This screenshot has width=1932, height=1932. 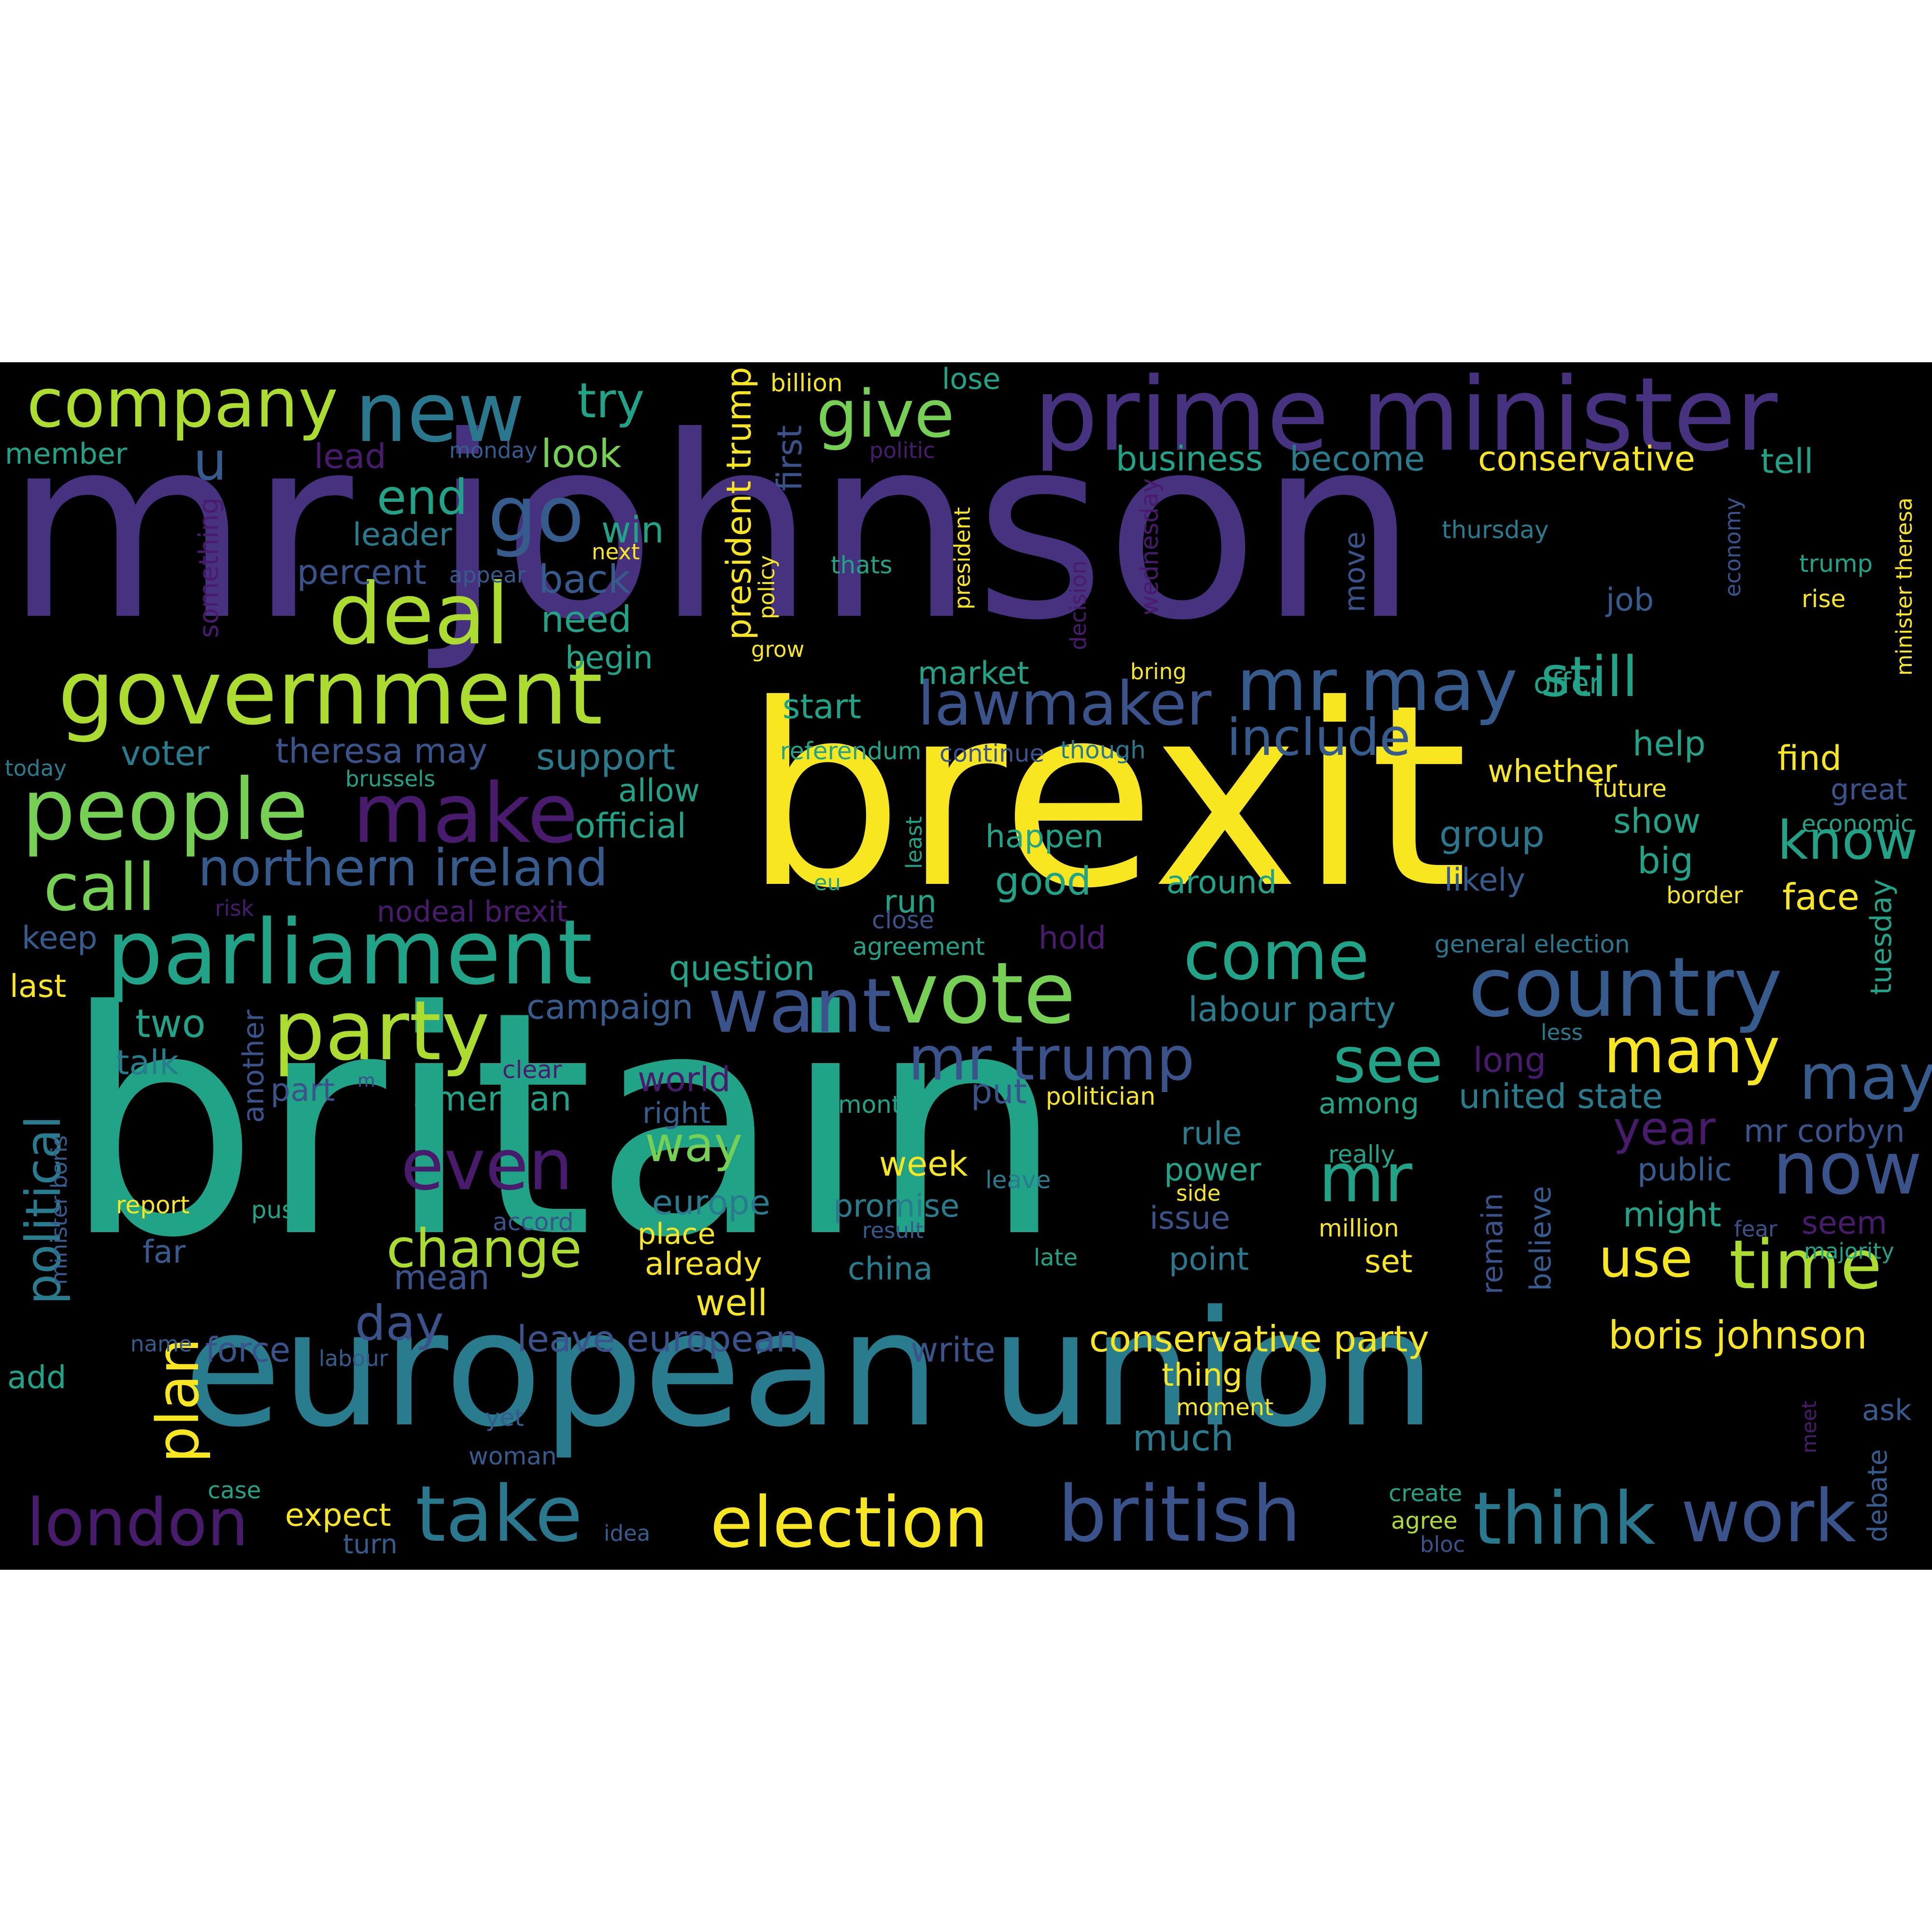 I want to click on word-thursday: thursday, so click(x=1495, y=530).